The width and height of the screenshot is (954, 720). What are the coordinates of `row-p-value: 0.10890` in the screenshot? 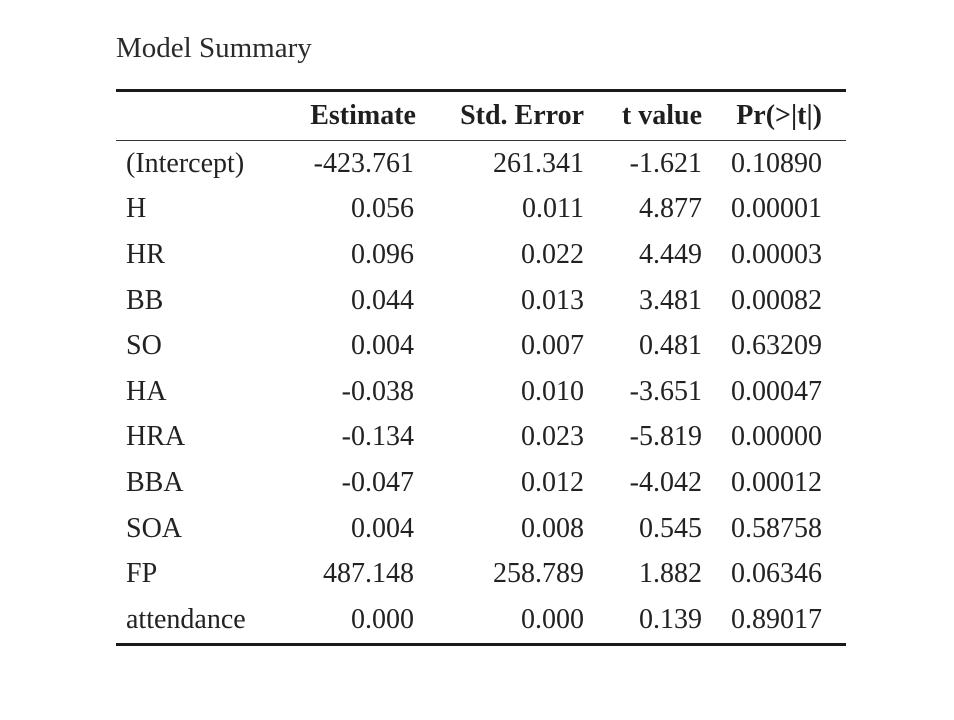 It's located at (776, 163).